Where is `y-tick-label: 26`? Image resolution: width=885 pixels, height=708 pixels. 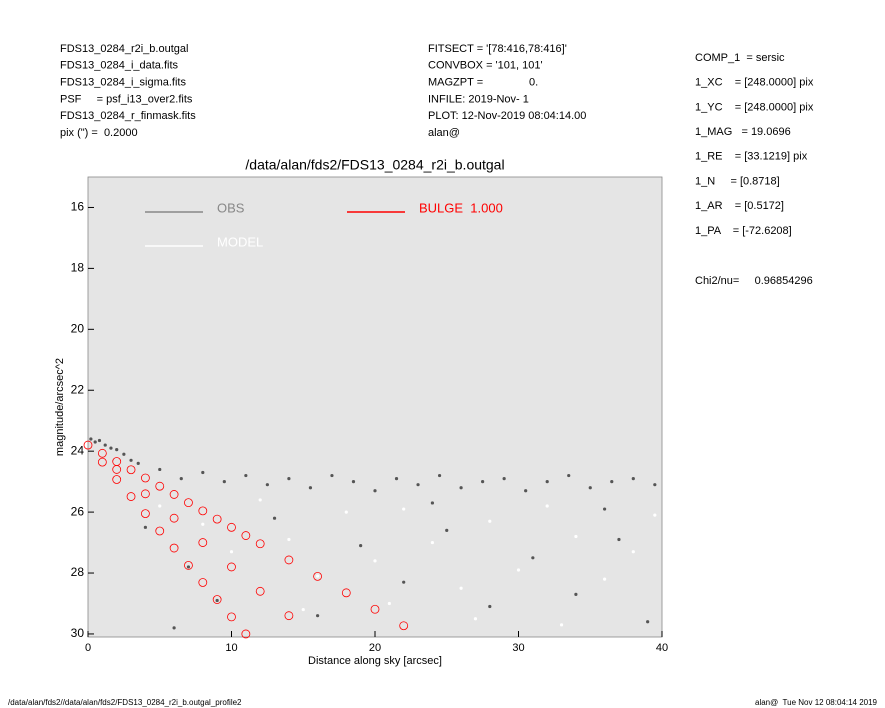
y-tick-label: 26 is located at coordinates (78, 511).